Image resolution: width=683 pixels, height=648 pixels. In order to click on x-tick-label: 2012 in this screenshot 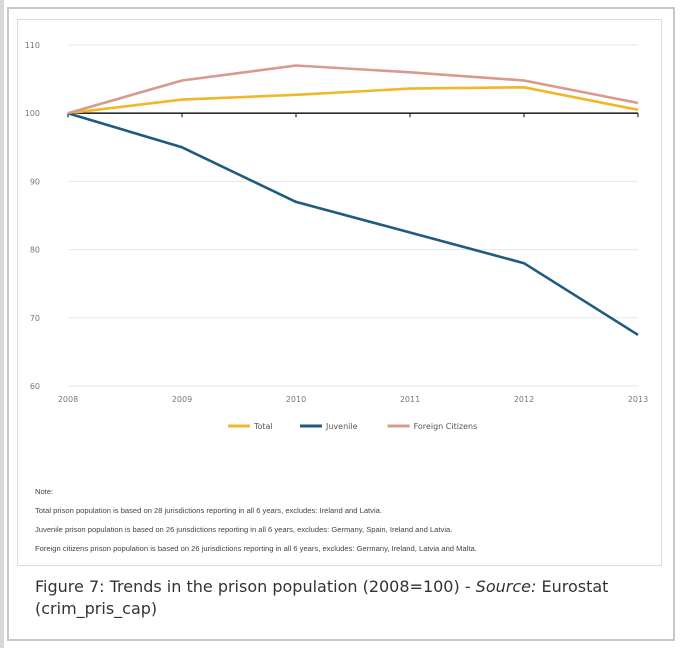, I will do `click(524, 399)`.